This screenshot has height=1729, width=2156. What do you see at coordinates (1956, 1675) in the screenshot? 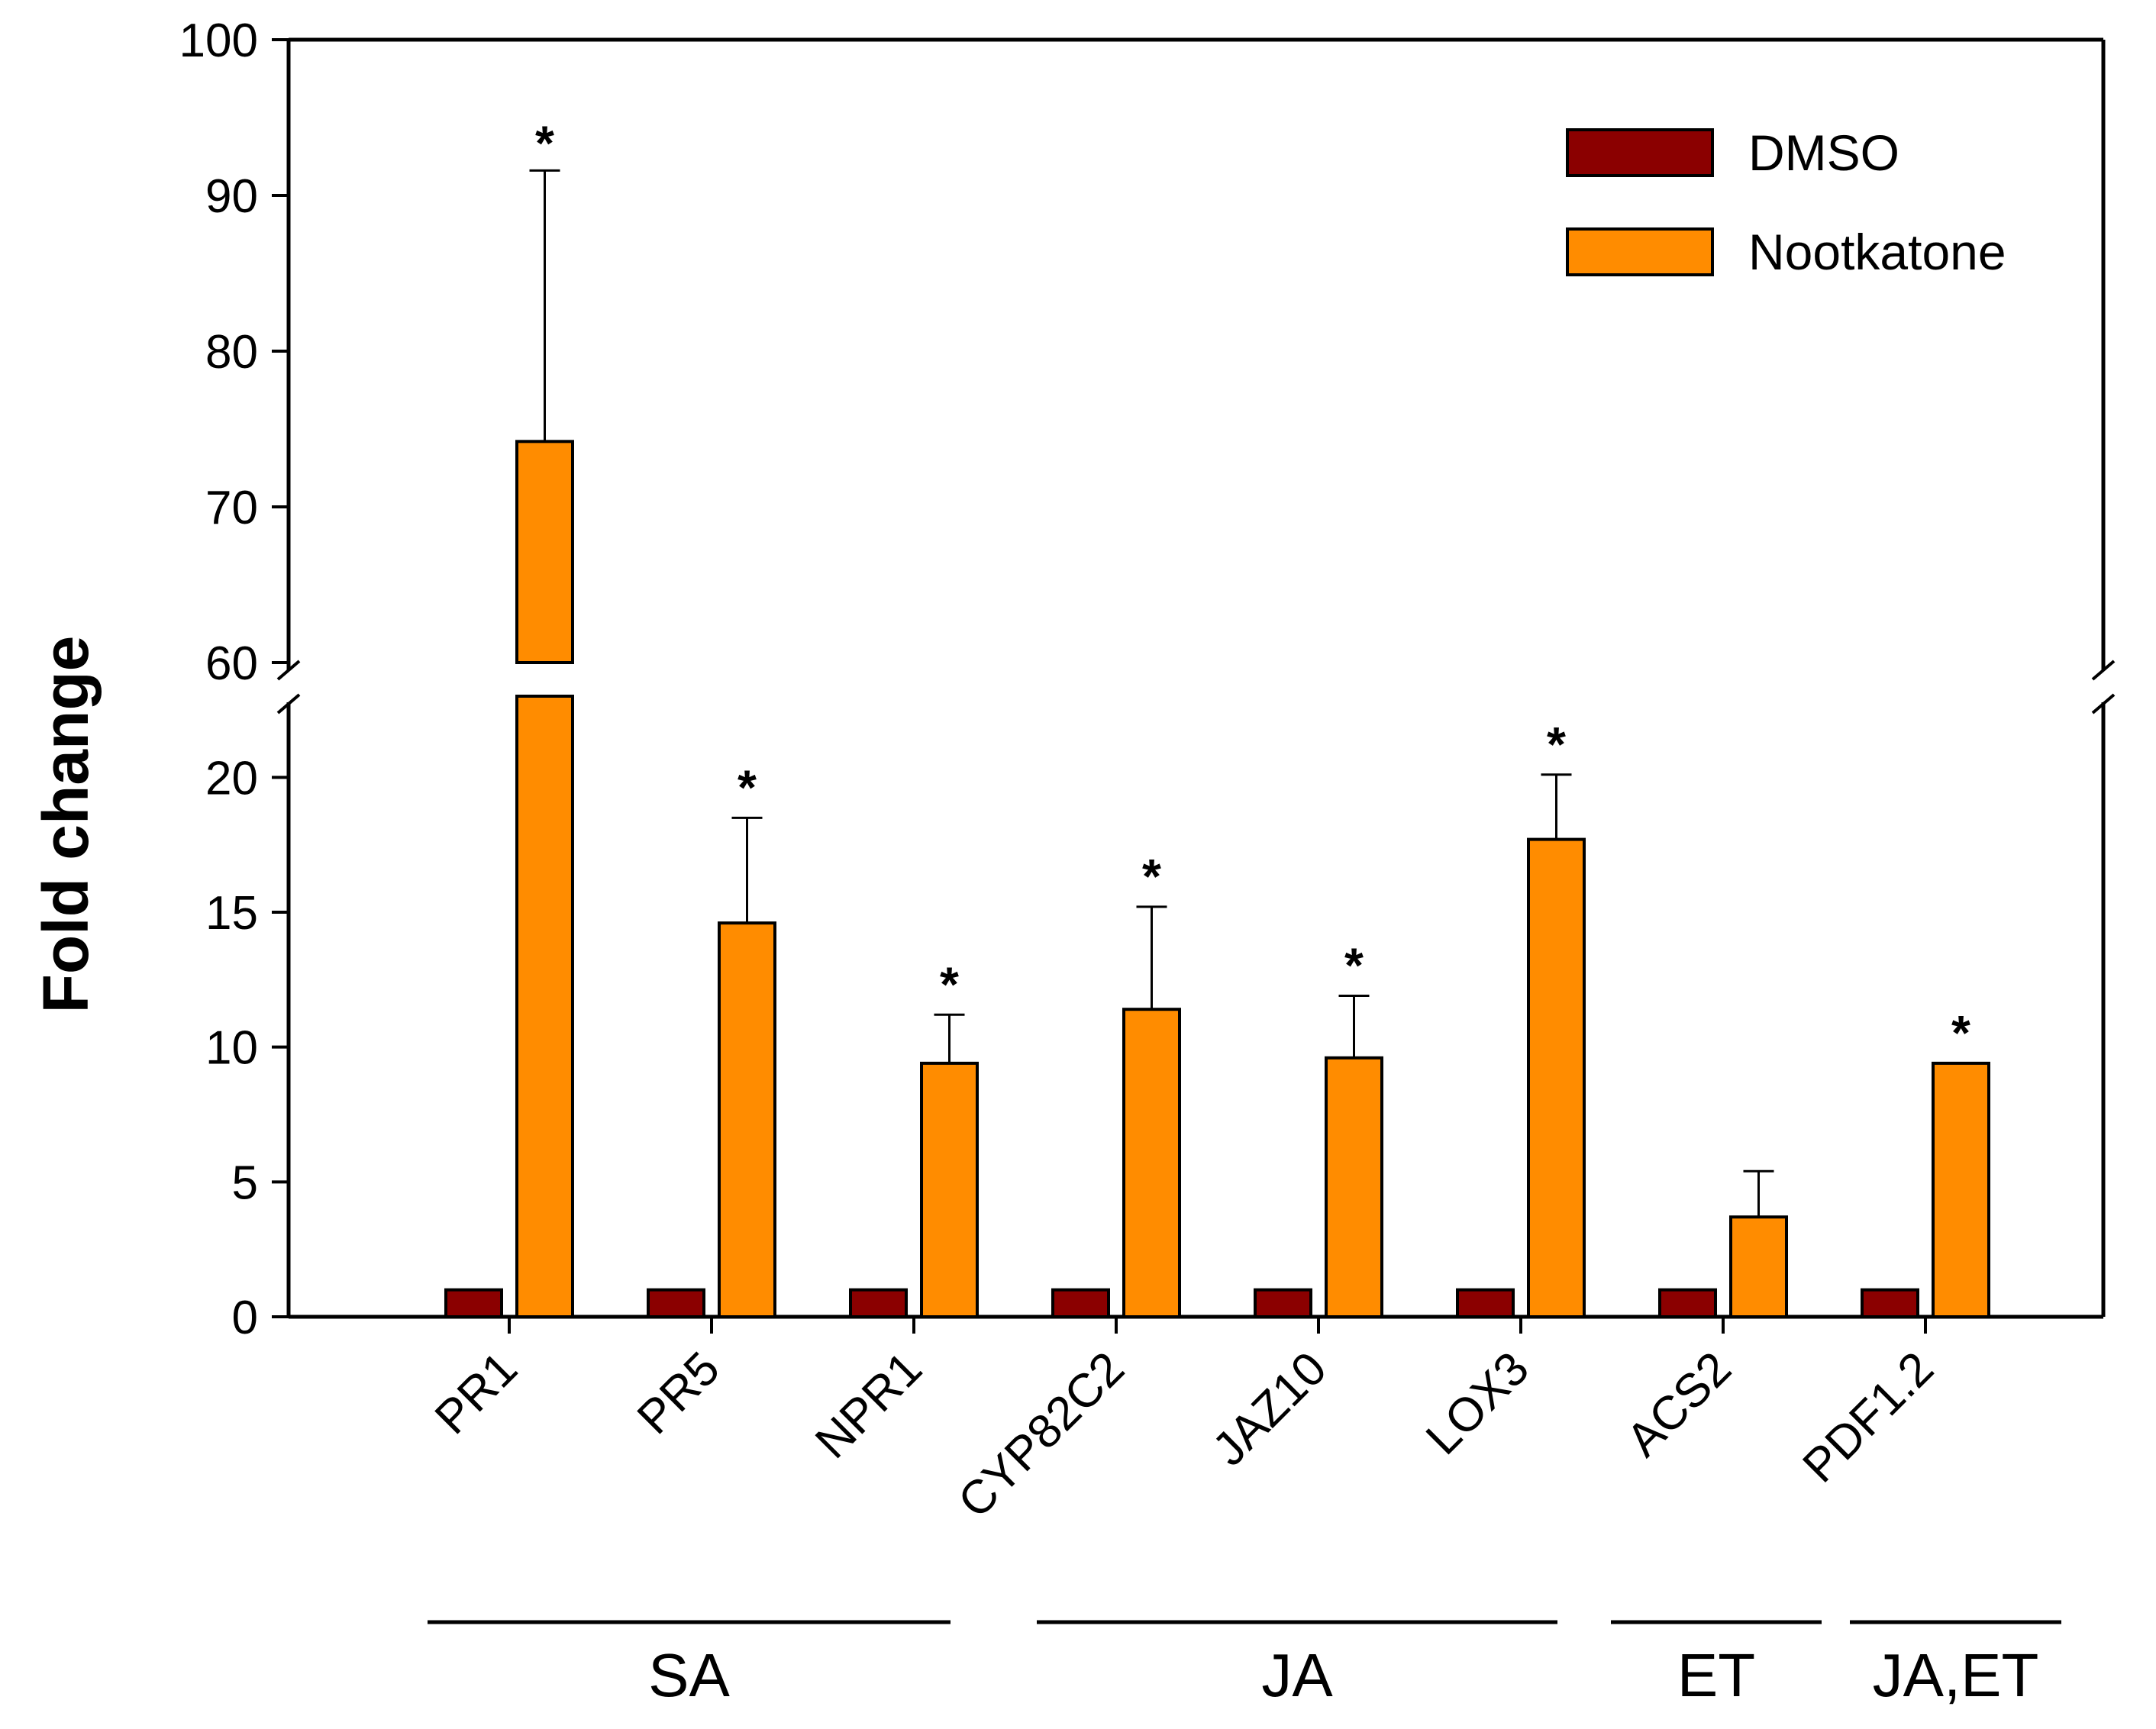
I see `group-label: JA,ET` at bounding box center [1956, 1675].